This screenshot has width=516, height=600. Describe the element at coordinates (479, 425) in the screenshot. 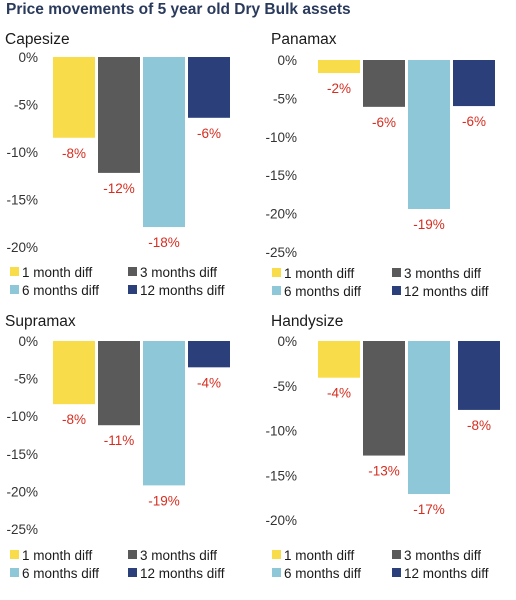

I see `handysize-data-label: -8%` at that location.